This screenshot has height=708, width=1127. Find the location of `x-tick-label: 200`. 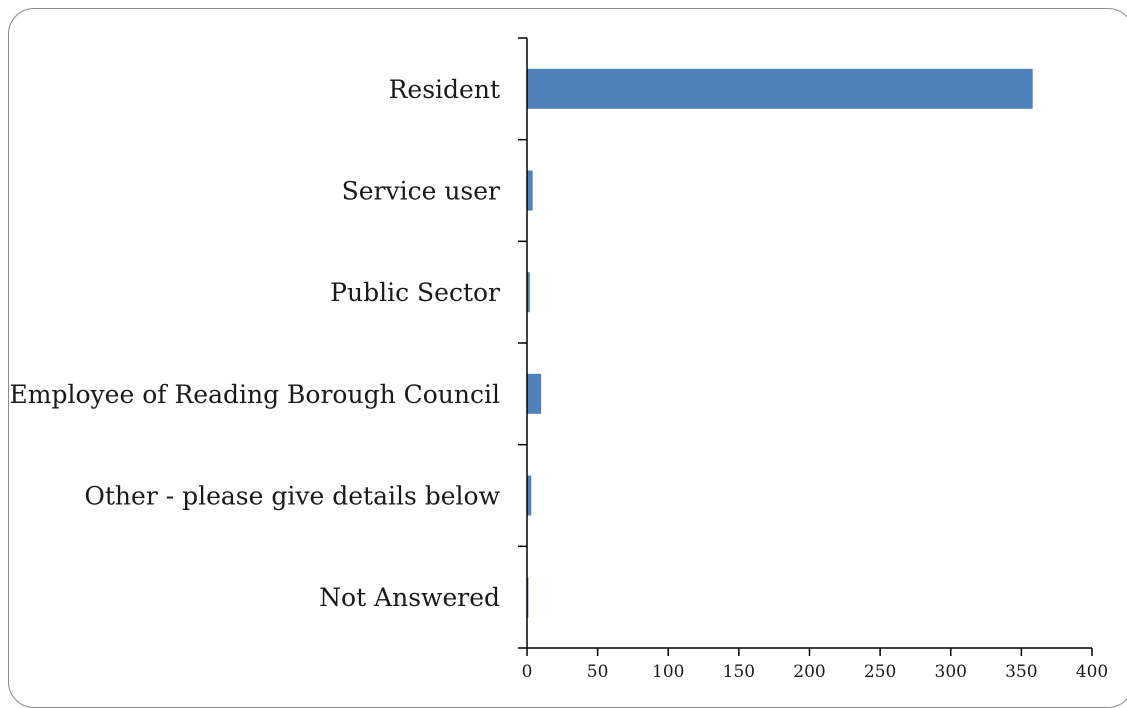

x-tick-label: 200 is located at coordinates (809, 672).